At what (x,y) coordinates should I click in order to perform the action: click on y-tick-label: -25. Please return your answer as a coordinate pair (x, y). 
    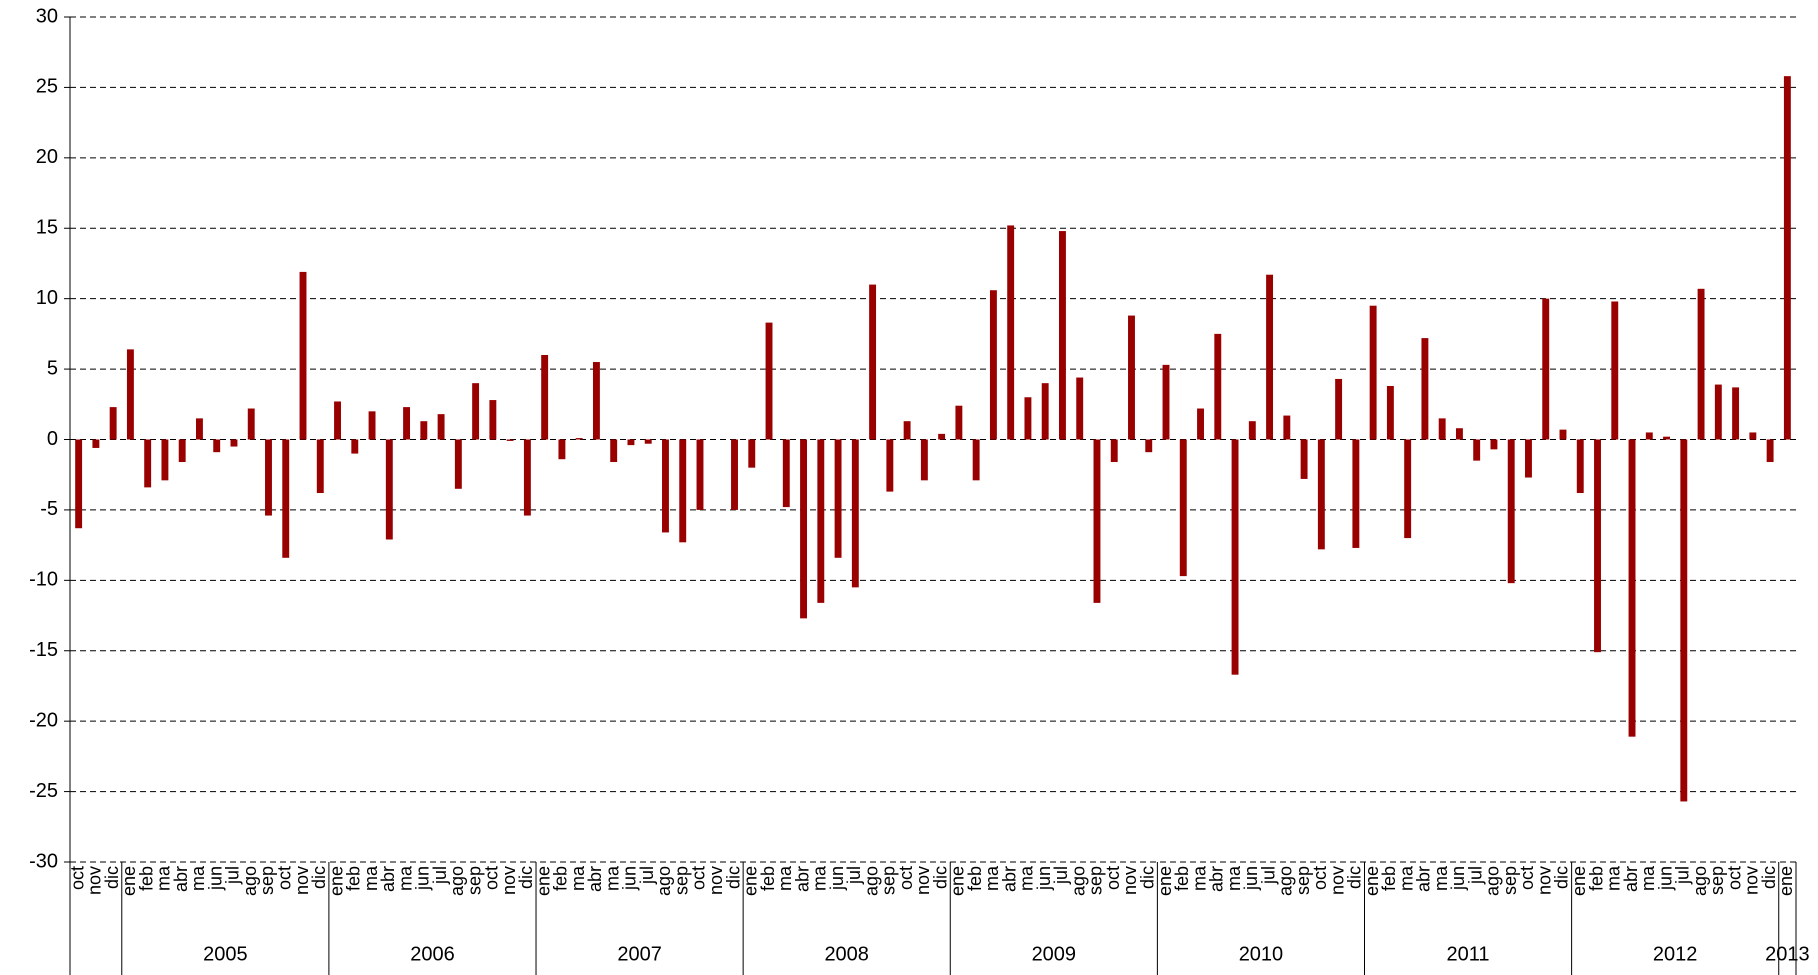
    Looking at the image, I should click on (43, 791).